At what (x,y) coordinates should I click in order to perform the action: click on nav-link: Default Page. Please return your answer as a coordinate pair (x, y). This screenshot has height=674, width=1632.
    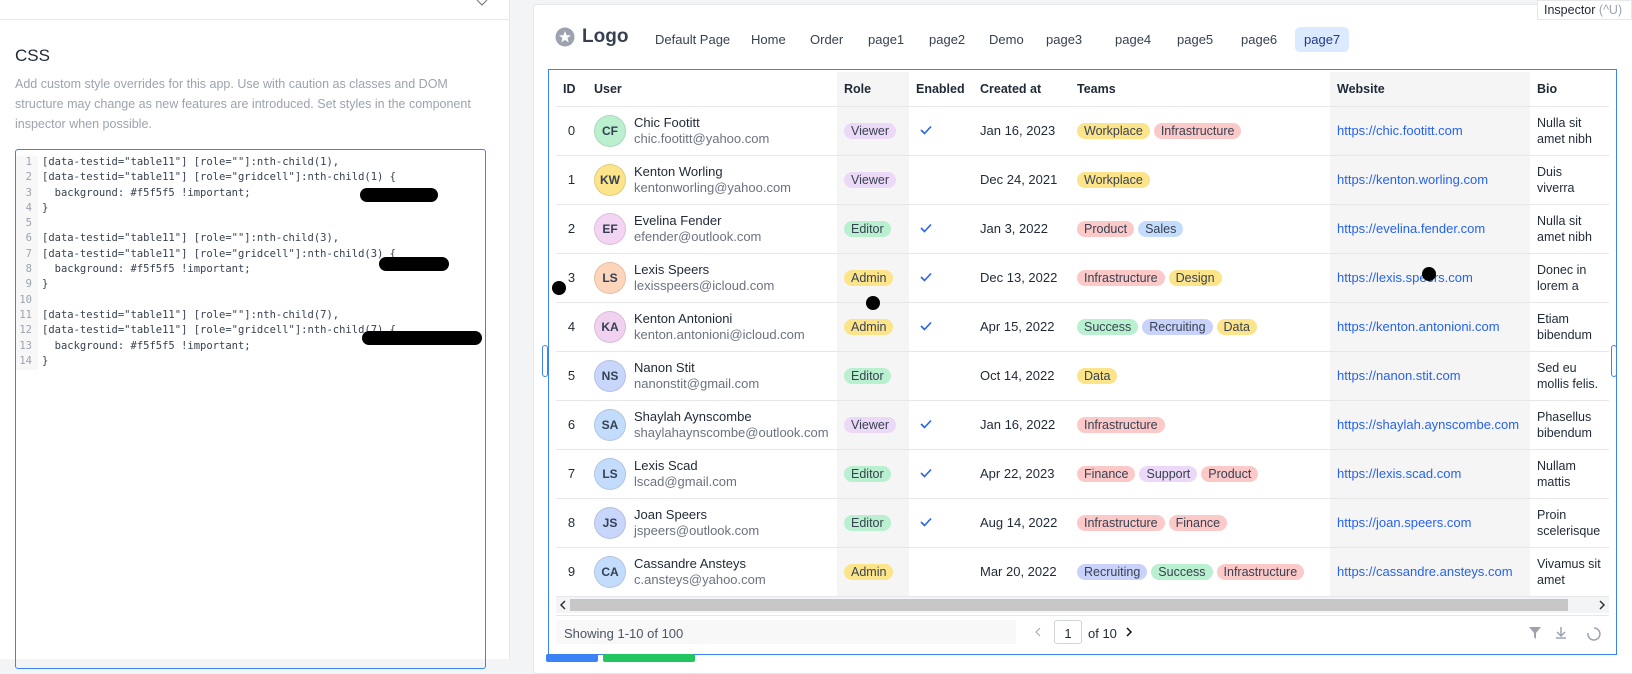
    Looking at the image, I should click on (693, 39).